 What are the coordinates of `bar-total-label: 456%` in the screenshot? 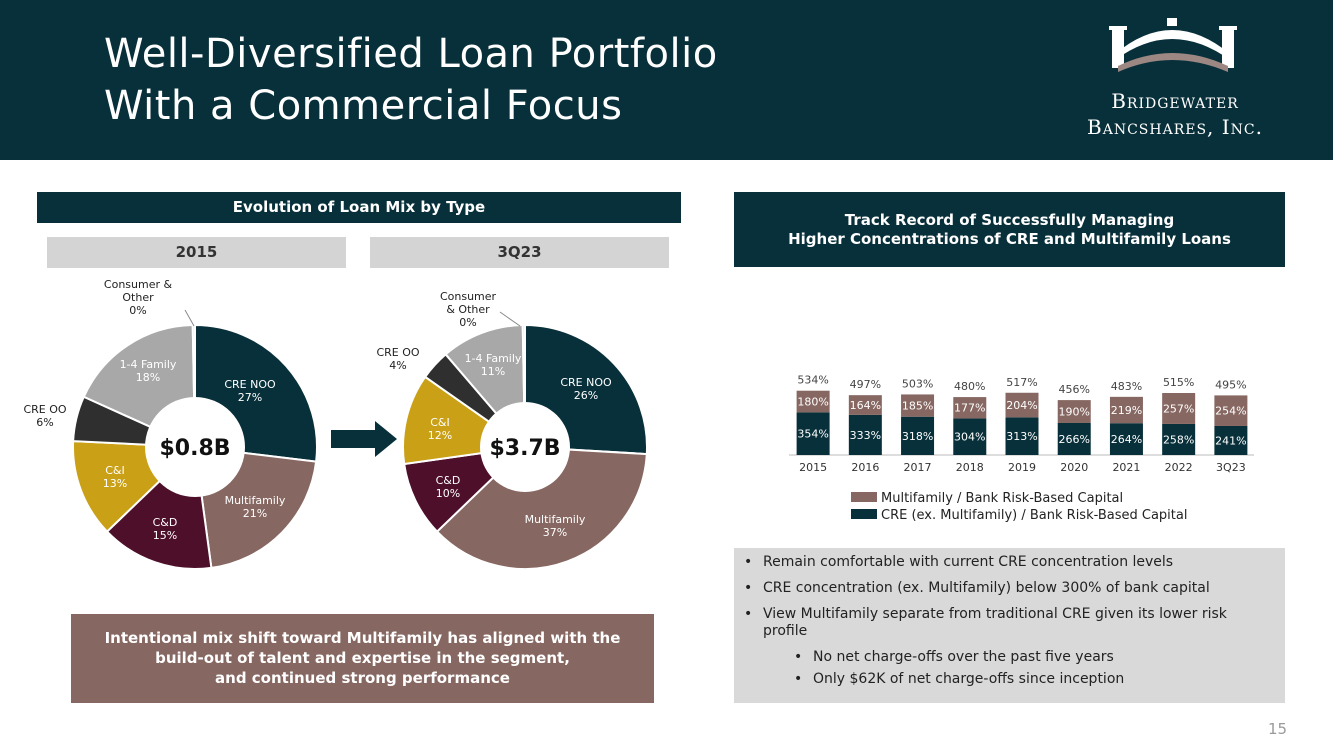 It's located at (1073, 389).